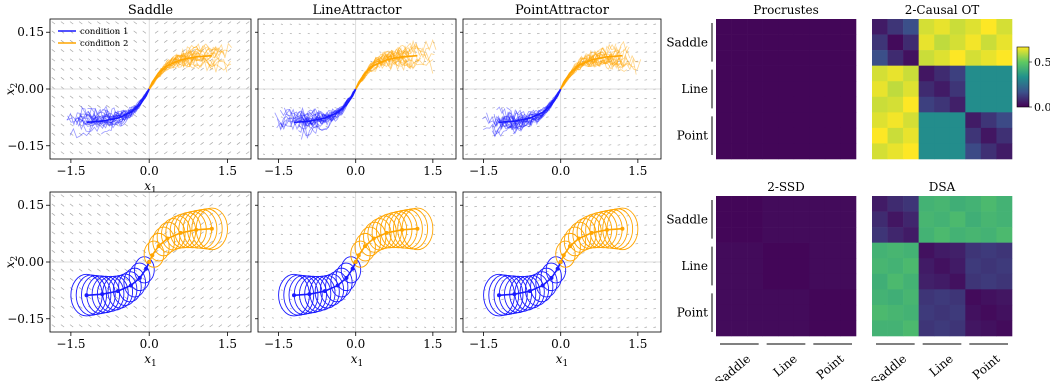 This screenshot has width=1050, height=381. I want to click on y-tick-label: 0.00, so click(30, 262).